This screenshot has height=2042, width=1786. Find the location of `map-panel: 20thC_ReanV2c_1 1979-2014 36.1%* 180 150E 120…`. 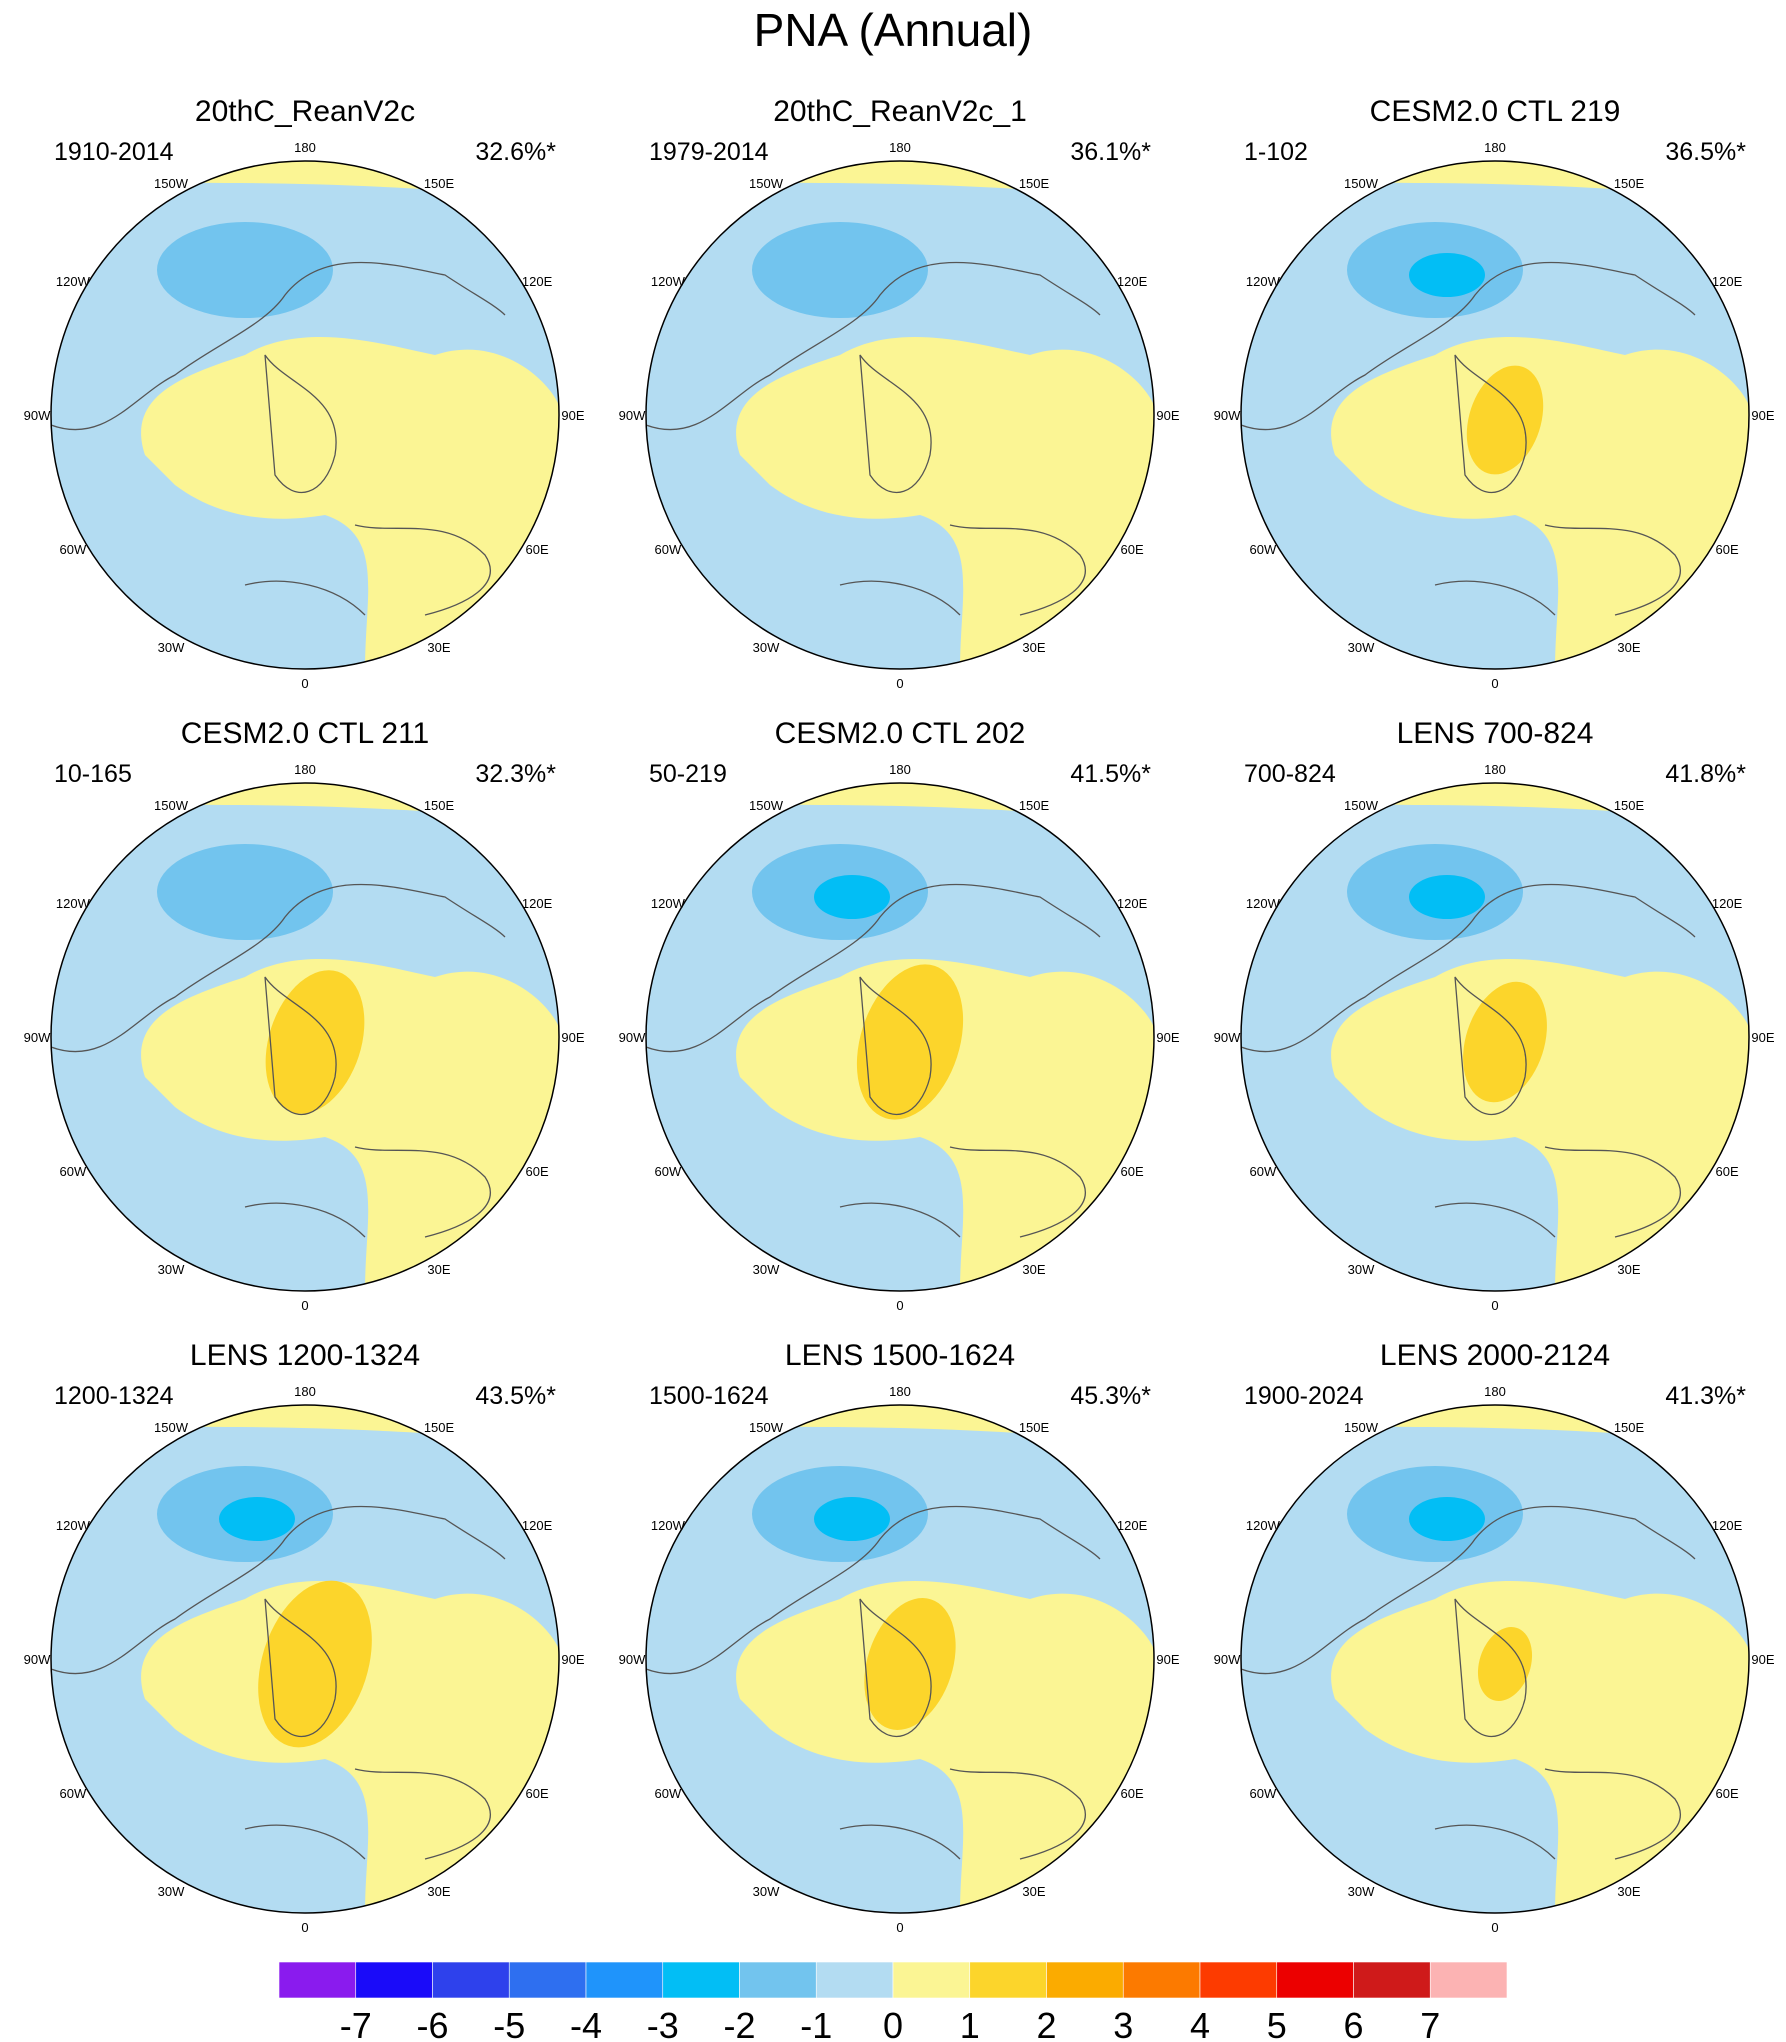

map-panel: 20thC_ReanV2c_1 1979-2014 36.1%* 180 150E 120… is located at coordinates (900, 402).